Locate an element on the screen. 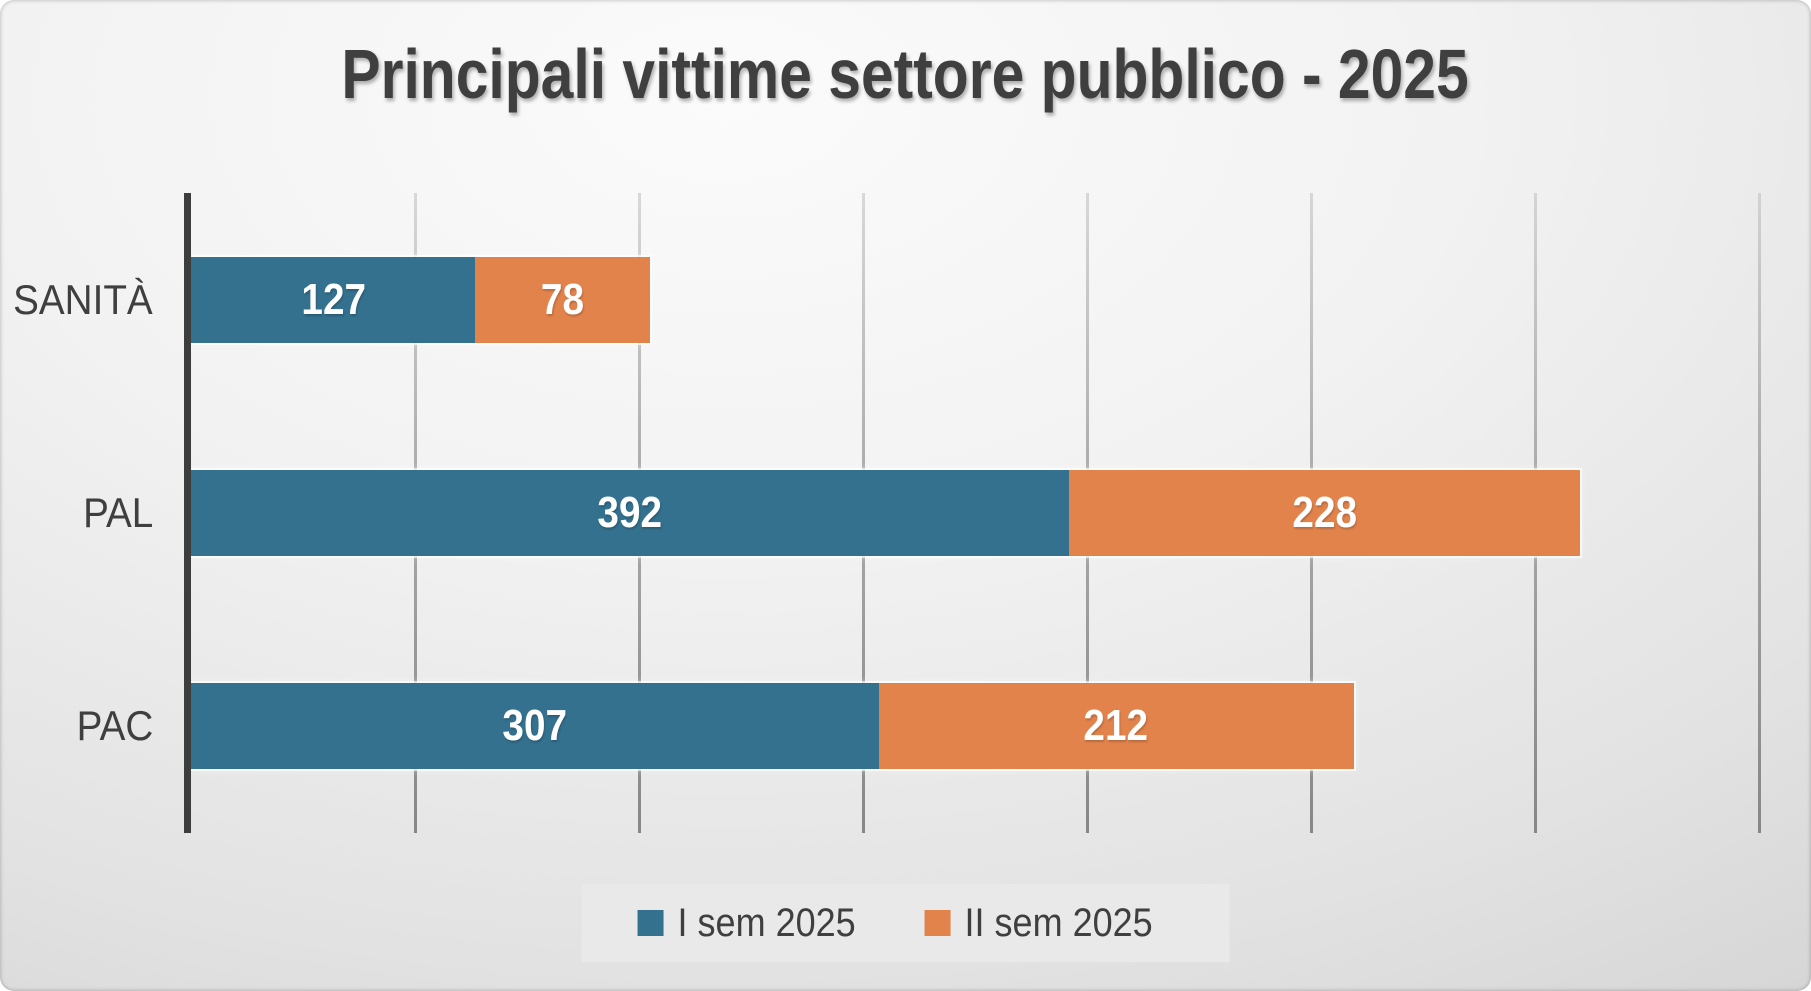  legend-item-ii-sem-2025: II sem 2025 is located at coordinates (1049, 923).